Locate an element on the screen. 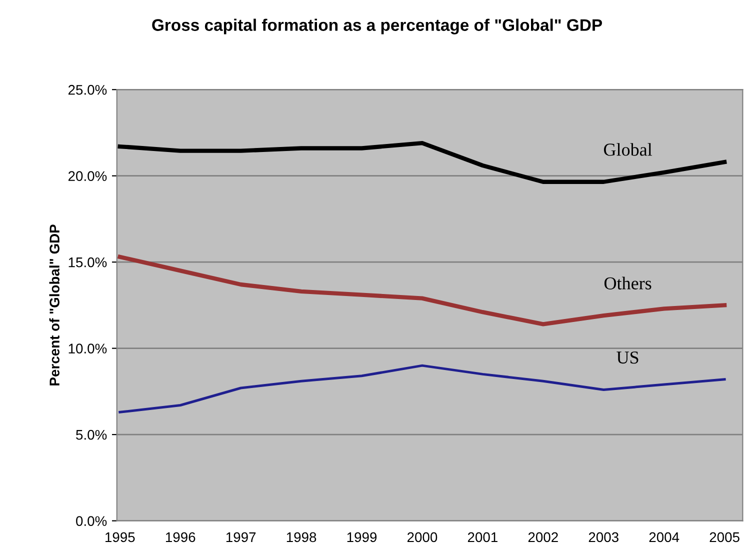  y-tick-label: 15.0% is located at coordinates (87, 262).